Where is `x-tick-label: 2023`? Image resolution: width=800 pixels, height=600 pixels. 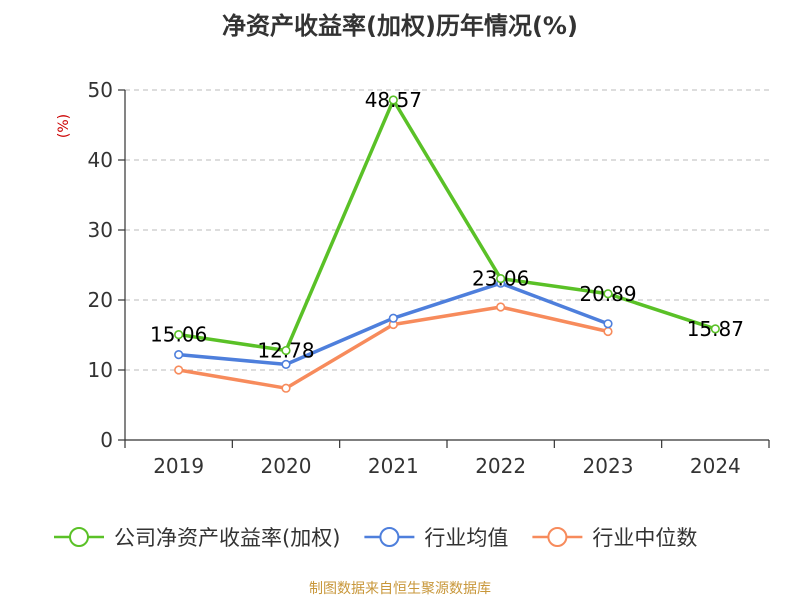
x-tick-label: 2023 is located at coordinates (608, 466).